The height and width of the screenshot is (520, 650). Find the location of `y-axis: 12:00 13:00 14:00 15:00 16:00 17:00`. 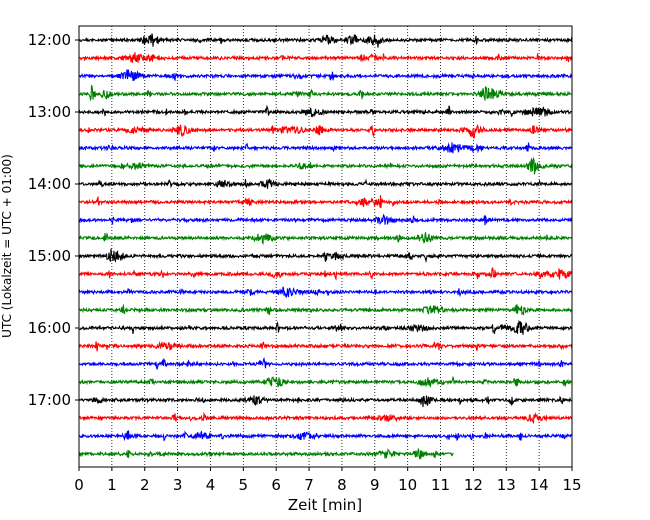

y-axis: 12:00 13:00 14:00 15:00 16:00 17:00 is located at coordinates (53, 220).